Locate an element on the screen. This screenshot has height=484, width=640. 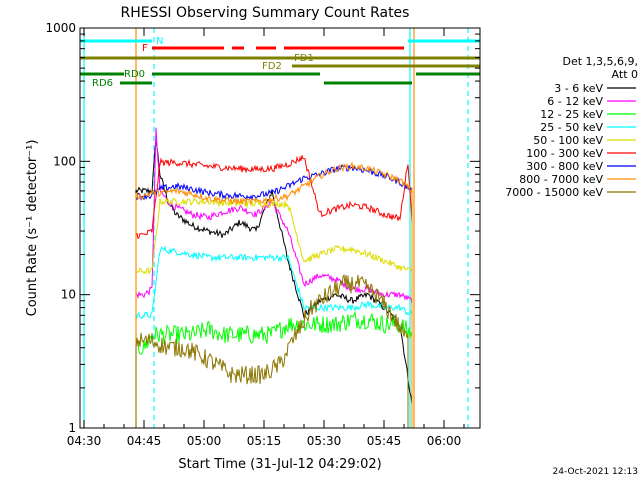
x-tick-label: 06:00 is located at coordinates (444, 441).